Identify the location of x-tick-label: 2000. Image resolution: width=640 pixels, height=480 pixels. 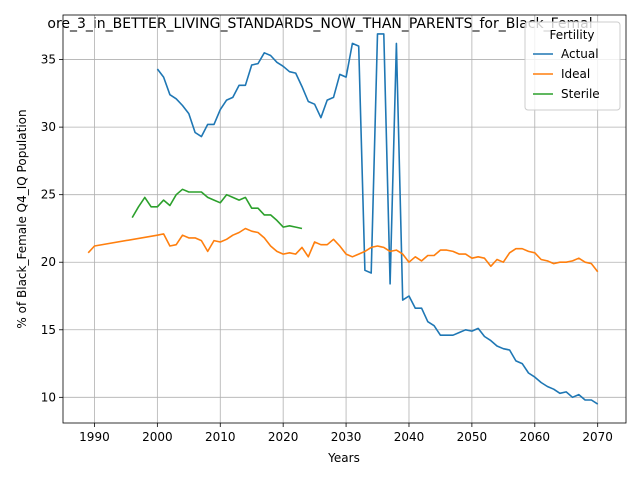
(157, 437).